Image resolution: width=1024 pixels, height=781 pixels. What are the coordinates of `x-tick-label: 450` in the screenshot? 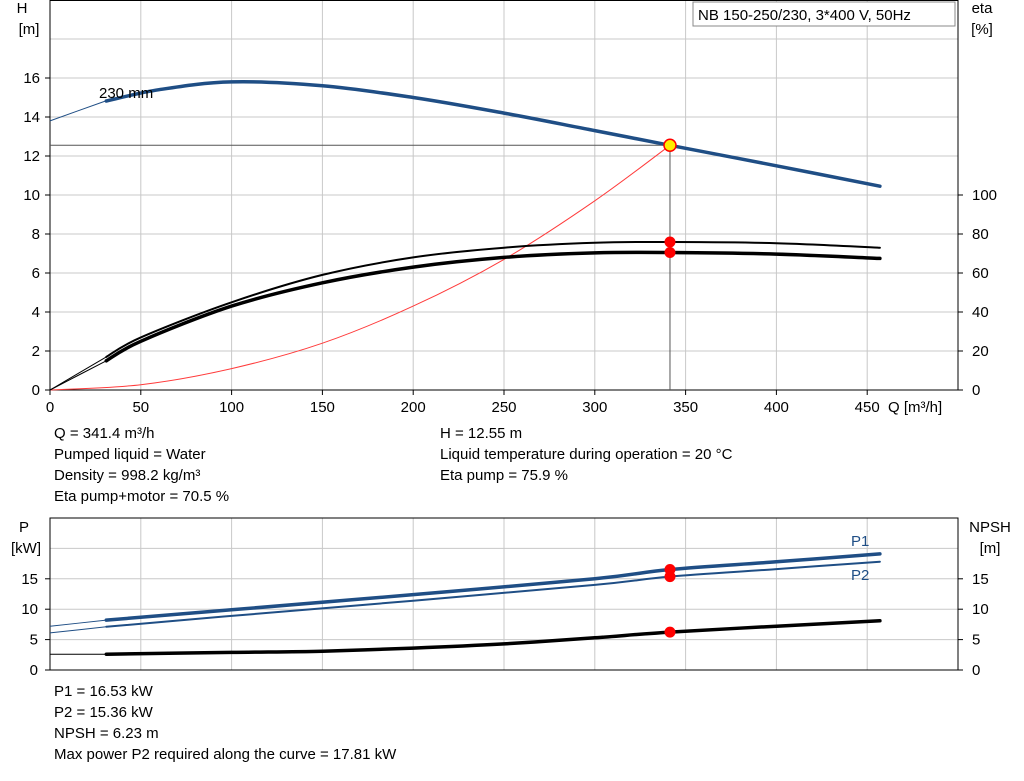 It's located at (867, 407).